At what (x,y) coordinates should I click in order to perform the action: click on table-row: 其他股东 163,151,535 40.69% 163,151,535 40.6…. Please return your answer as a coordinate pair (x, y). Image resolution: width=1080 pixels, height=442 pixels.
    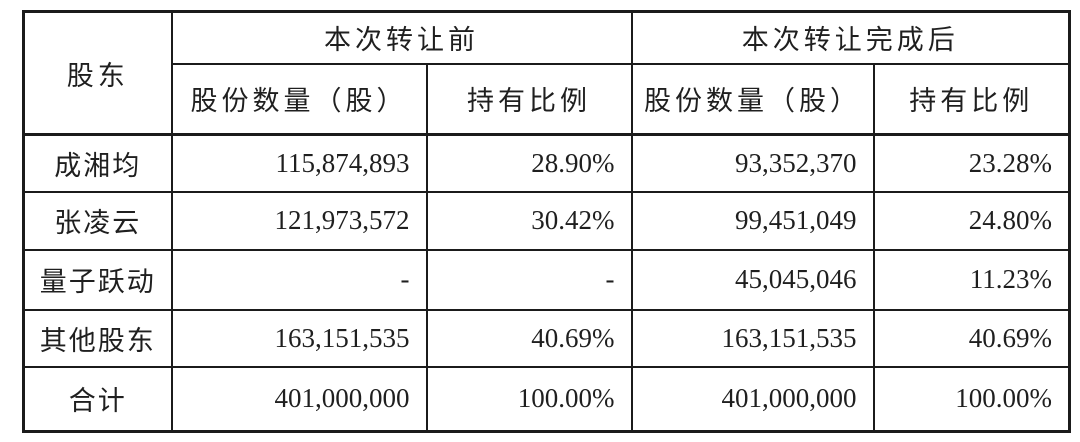
    Looking at the image, I should click on (546, 338).